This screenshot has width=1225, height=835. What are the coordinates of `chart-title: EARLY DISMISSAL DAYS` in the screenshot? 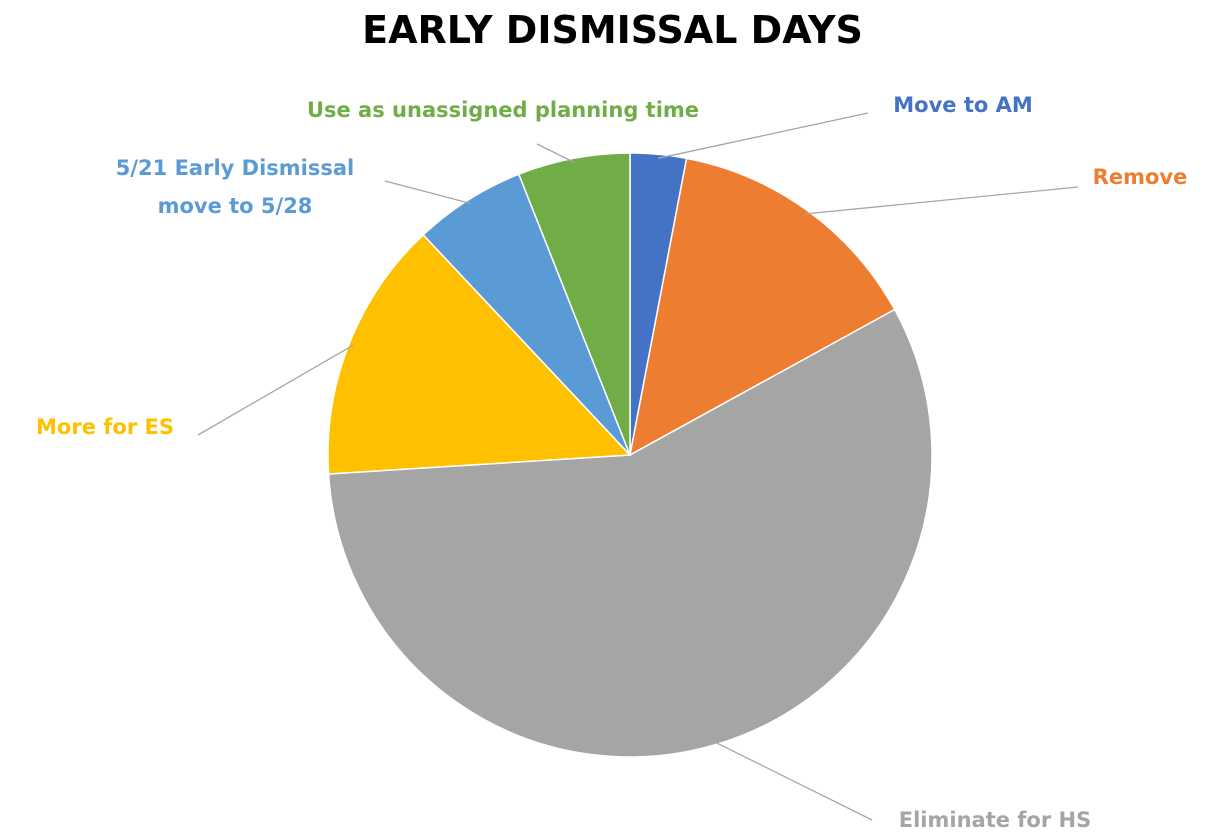 It's located at (612, 30).